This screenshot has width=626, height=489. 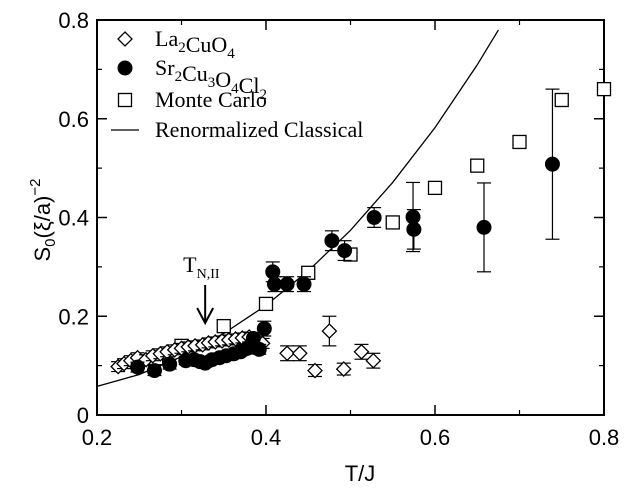 What do you see at coordinates (73, 218) in the screenshot?
I see `y-tick-label: 0.4` at bounding box center [73, 218].